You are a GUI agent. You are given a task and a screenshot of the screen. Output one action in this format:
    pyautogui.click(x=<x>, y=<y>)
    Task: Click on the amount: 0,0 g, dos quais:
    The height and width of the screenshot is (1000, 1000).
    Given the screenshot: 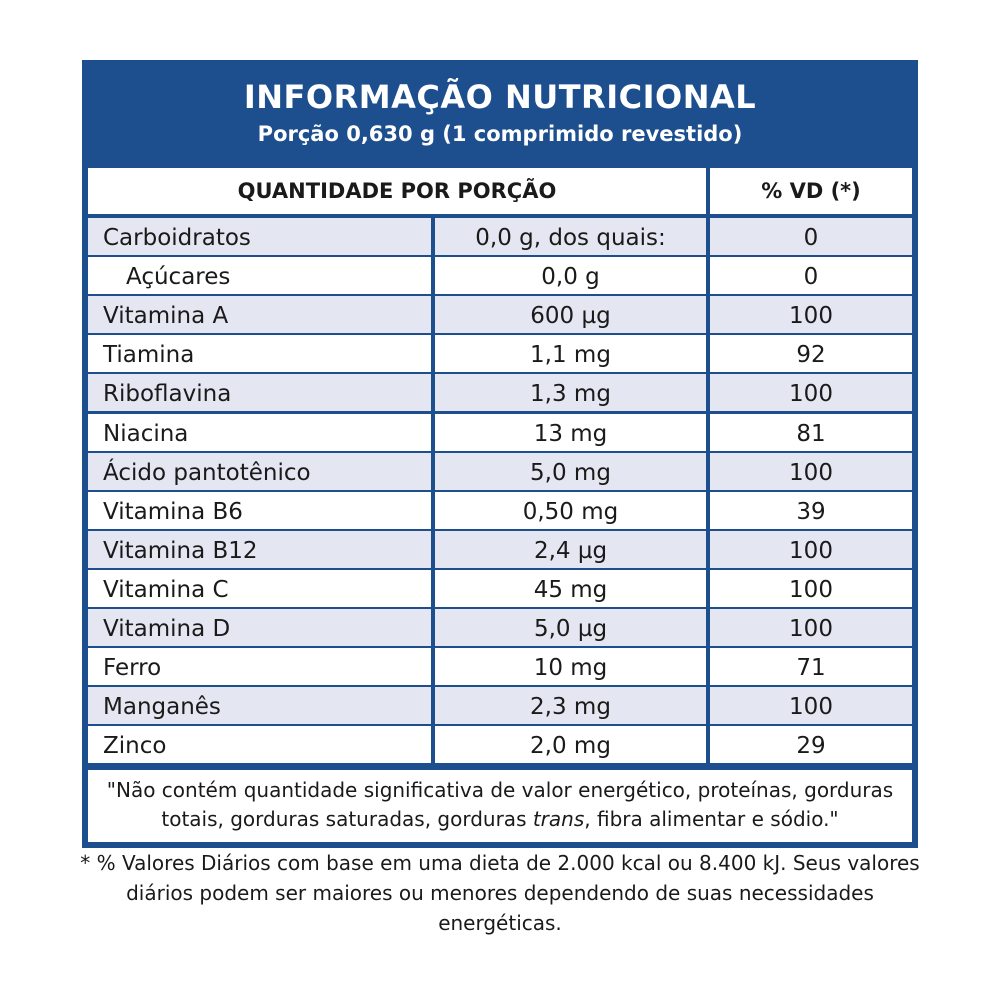 What is the action you would take?
    pyautogui.click(x=570, y=236)
    